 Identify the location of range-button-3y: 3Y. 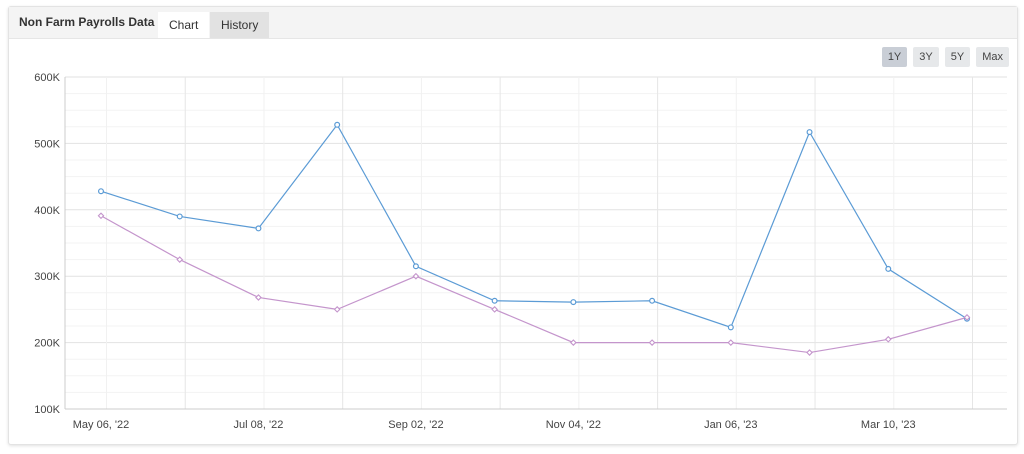
(926, 57).